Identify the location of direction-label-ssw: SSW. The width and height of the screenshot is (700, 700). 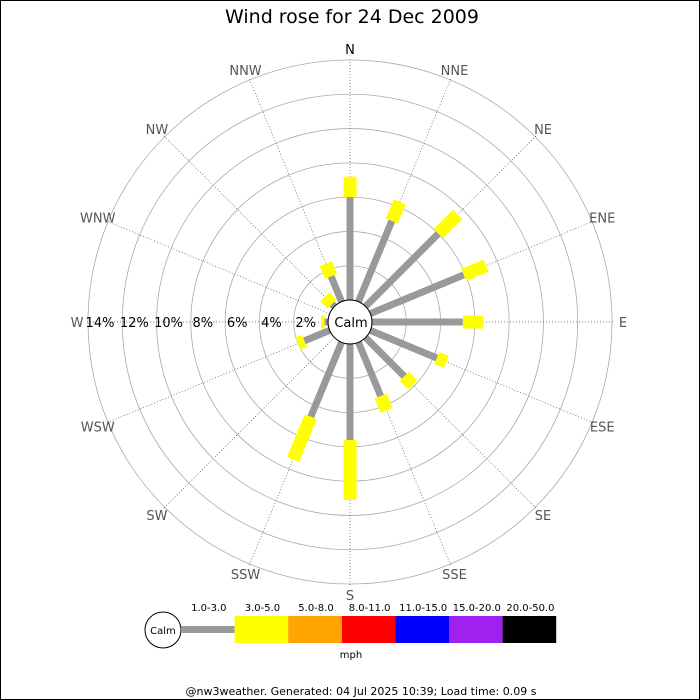
(246, 575).